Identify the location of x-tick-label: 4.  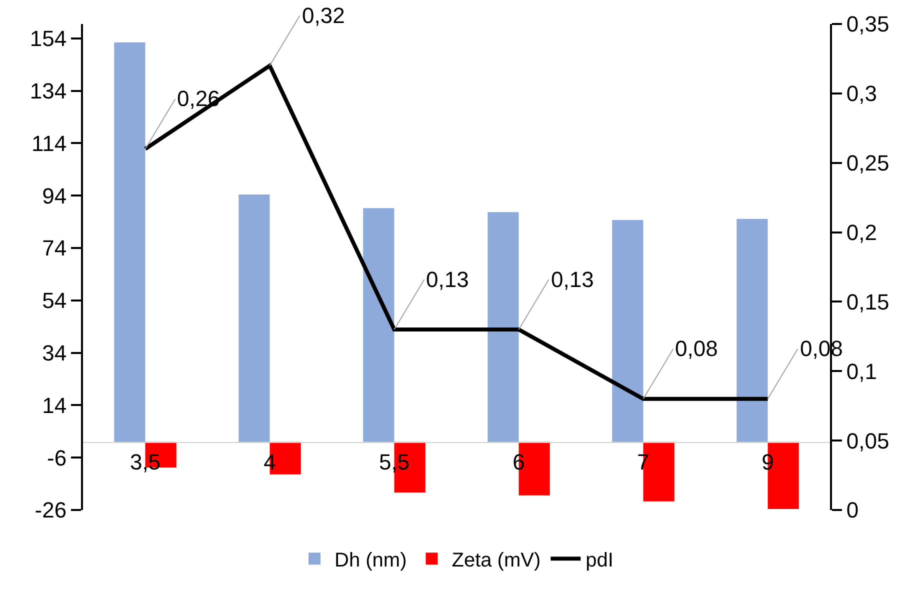
(270, 461).